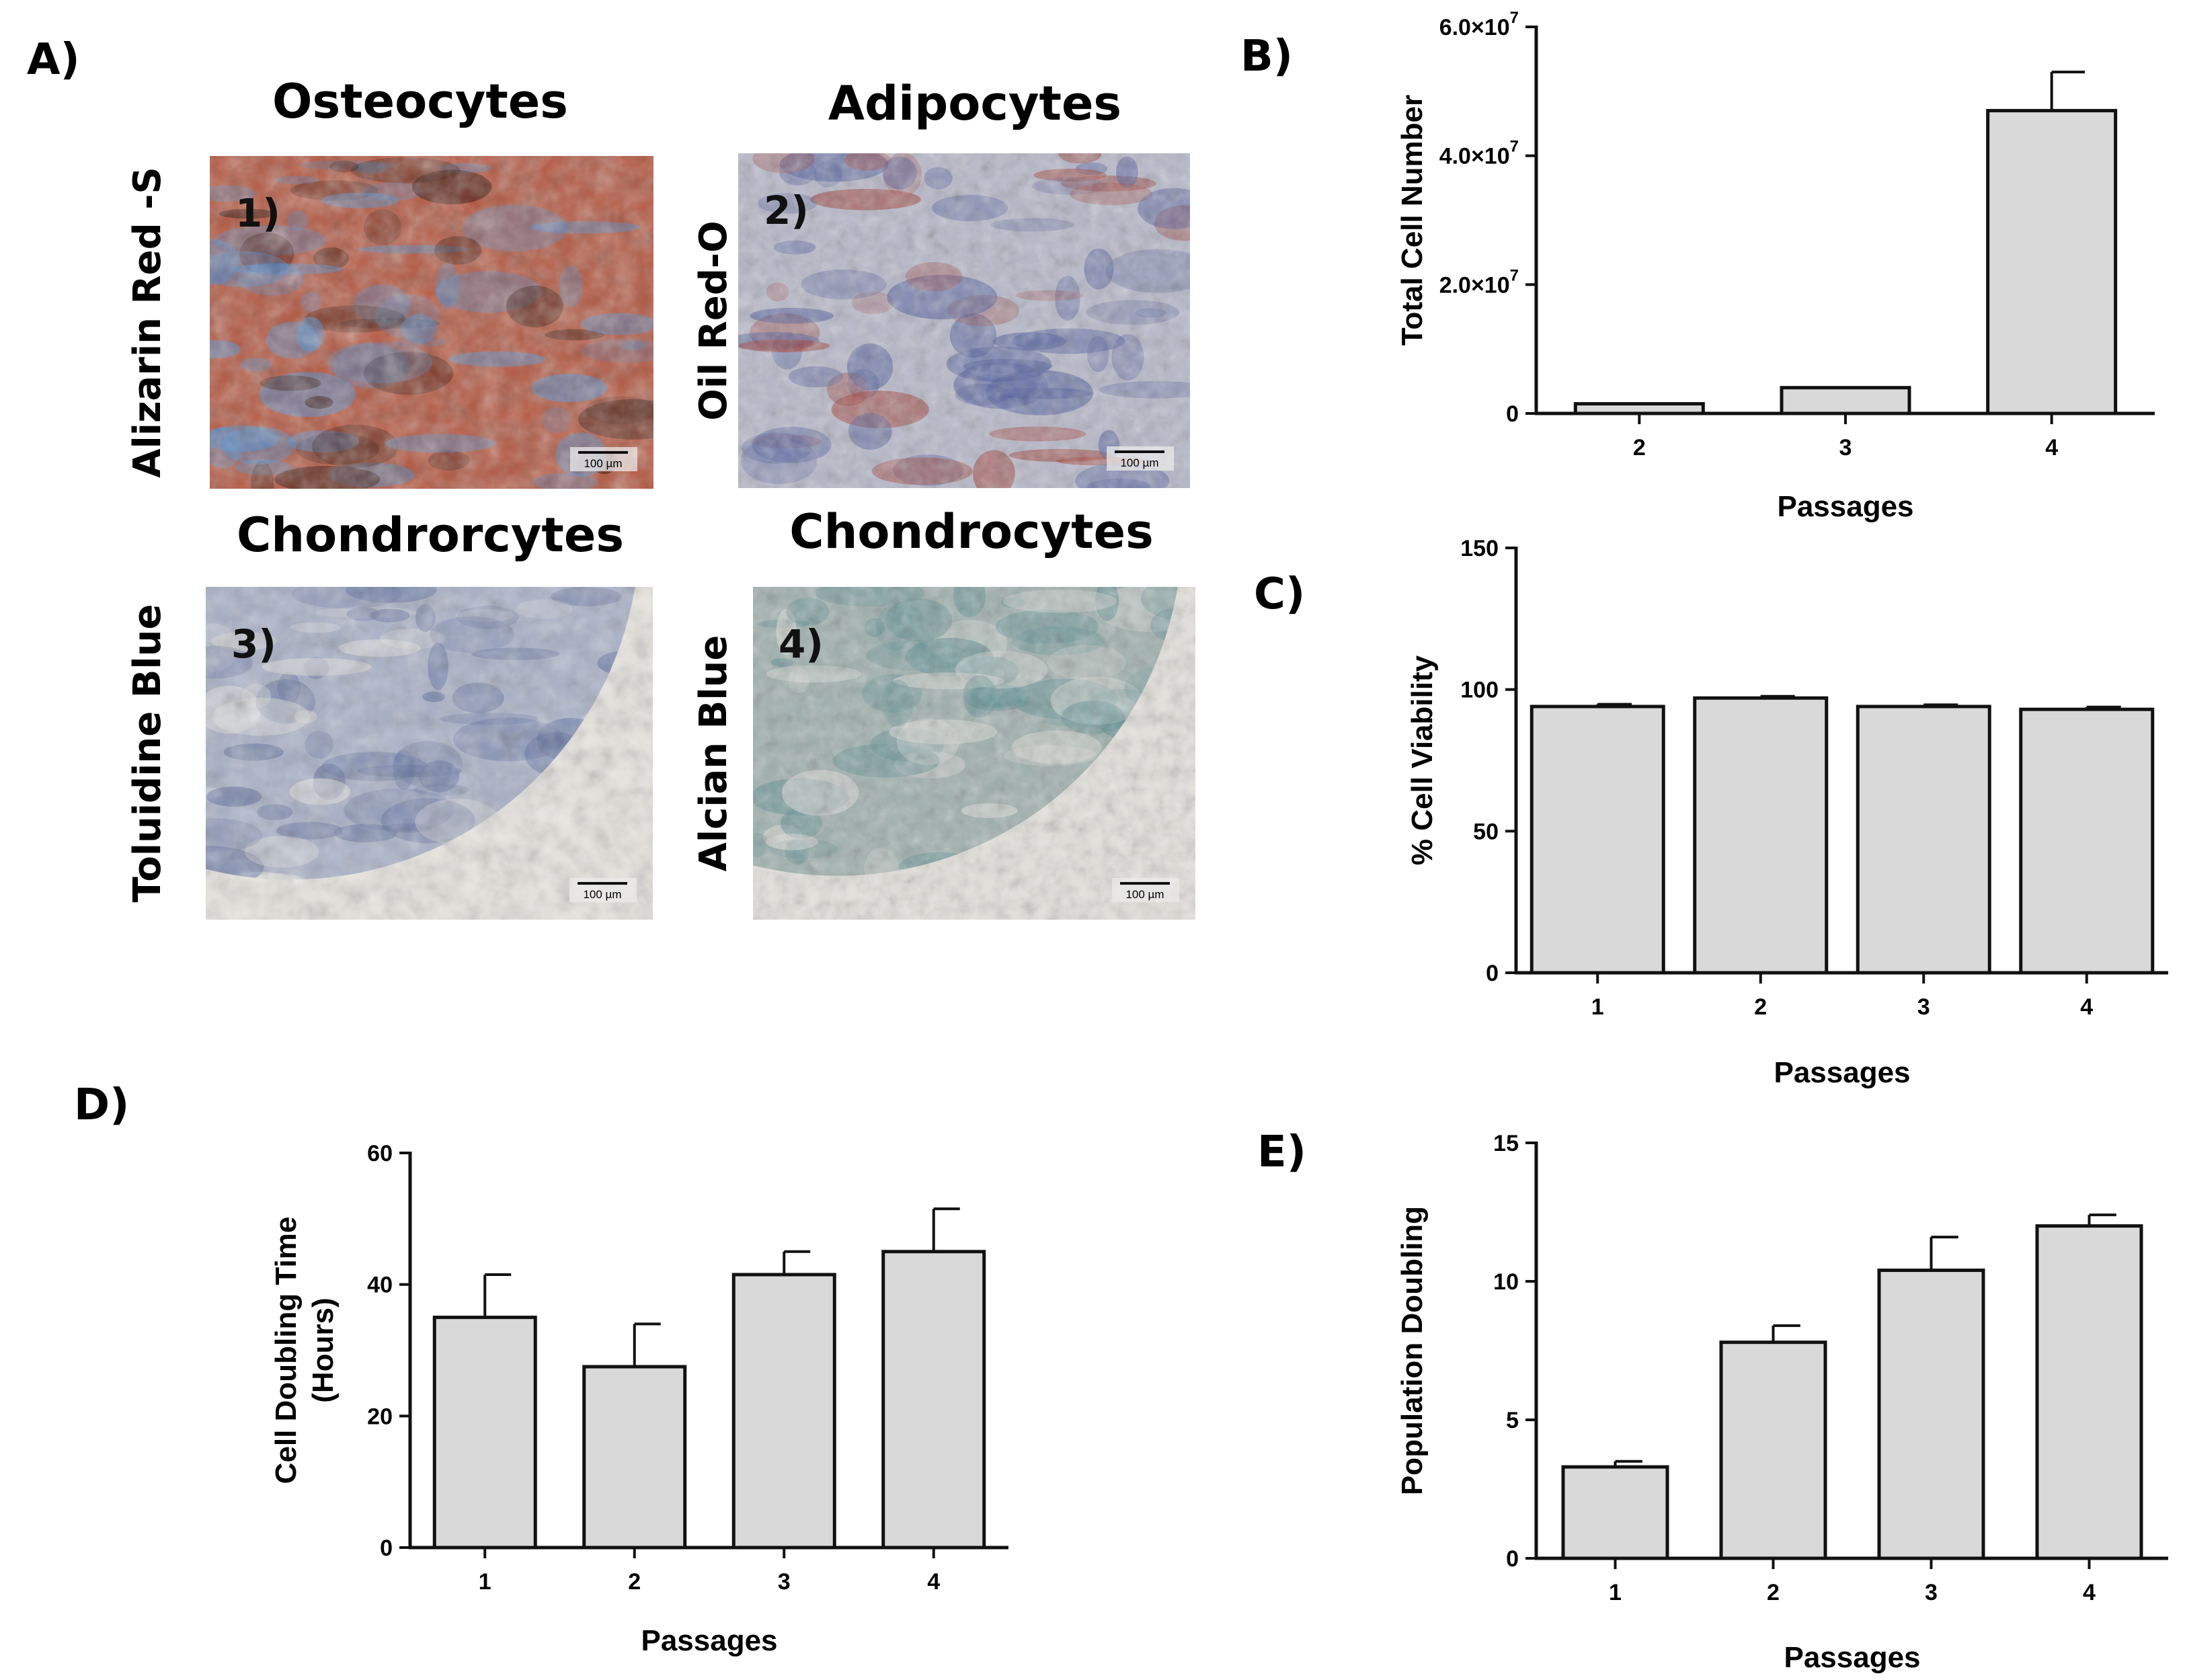 The image size is (2185, 1680). I want to click on y-tick-label: 20, so click(380, 1417).